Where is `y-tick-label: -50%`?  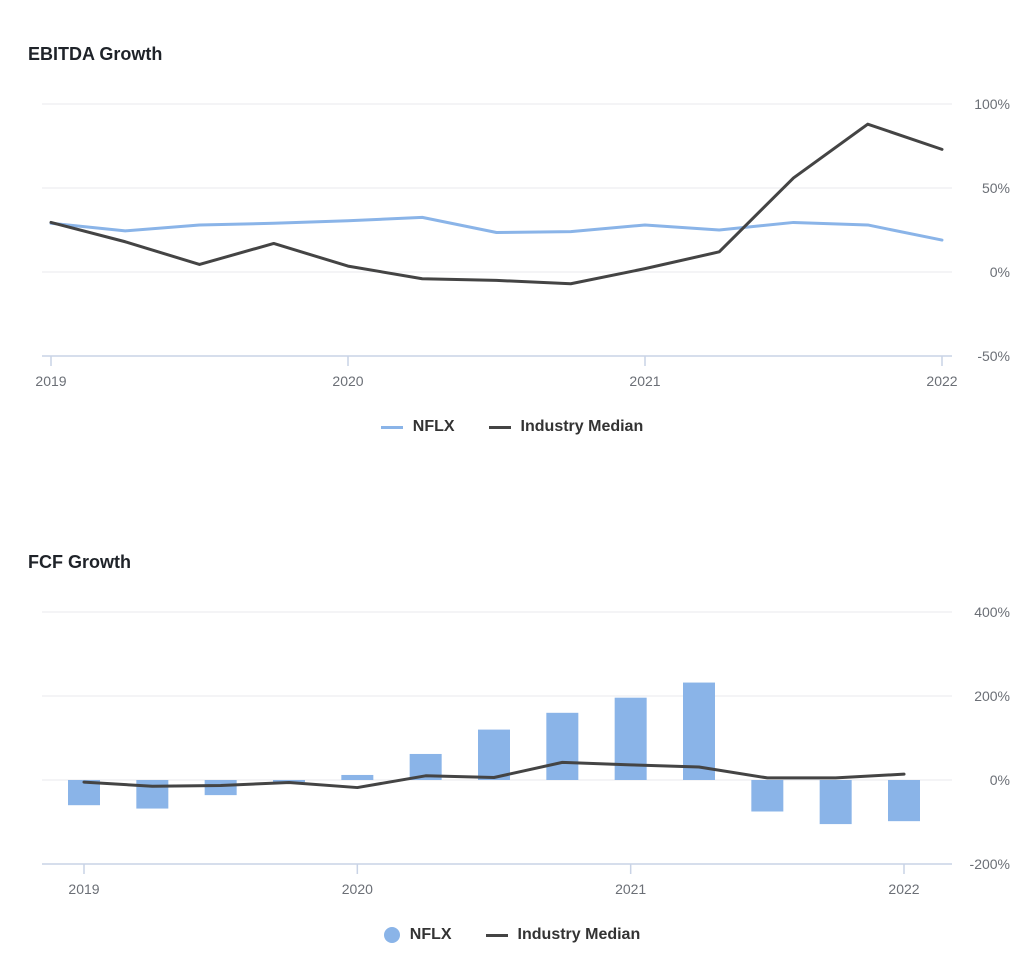
y-tick-label: -50% is located at coordinates (993, 356).